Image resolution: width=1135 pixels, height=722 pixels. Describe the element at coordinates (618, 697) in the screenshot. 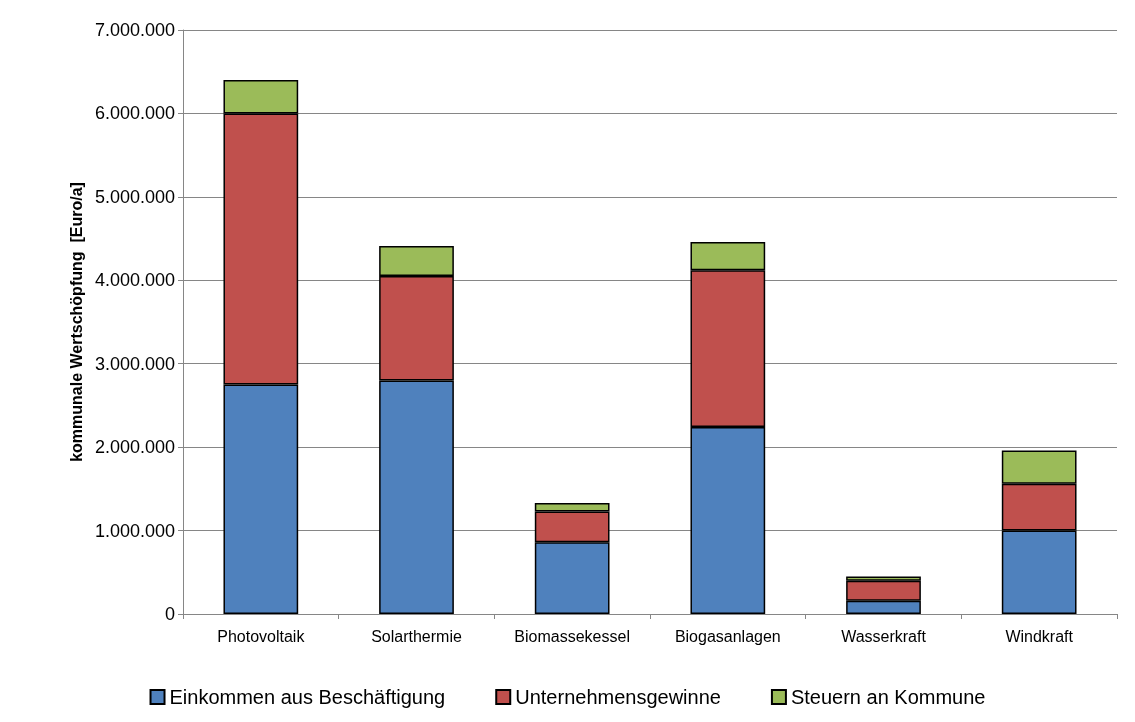

I see `legend-label: Unternehmensgewinne` at that location.